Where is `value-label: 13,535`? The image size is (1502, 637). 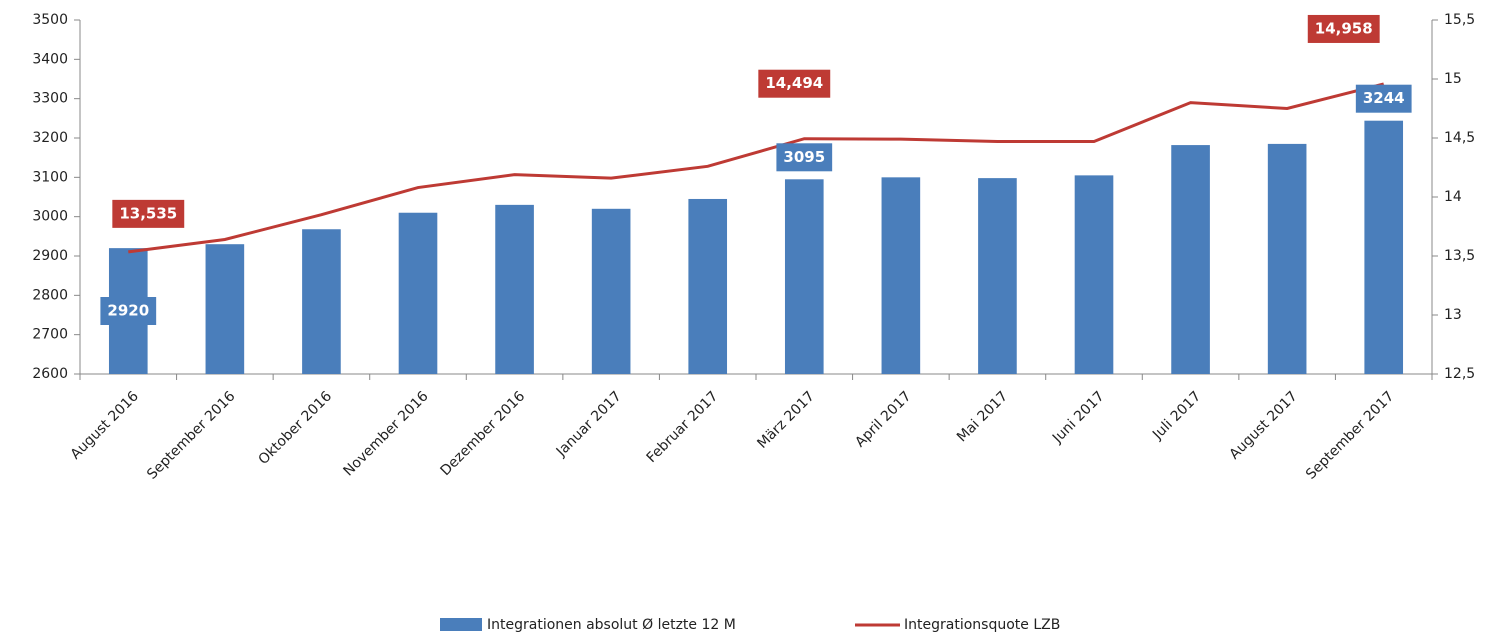
value-label: 13,535 is located at coordinates (148, 213).